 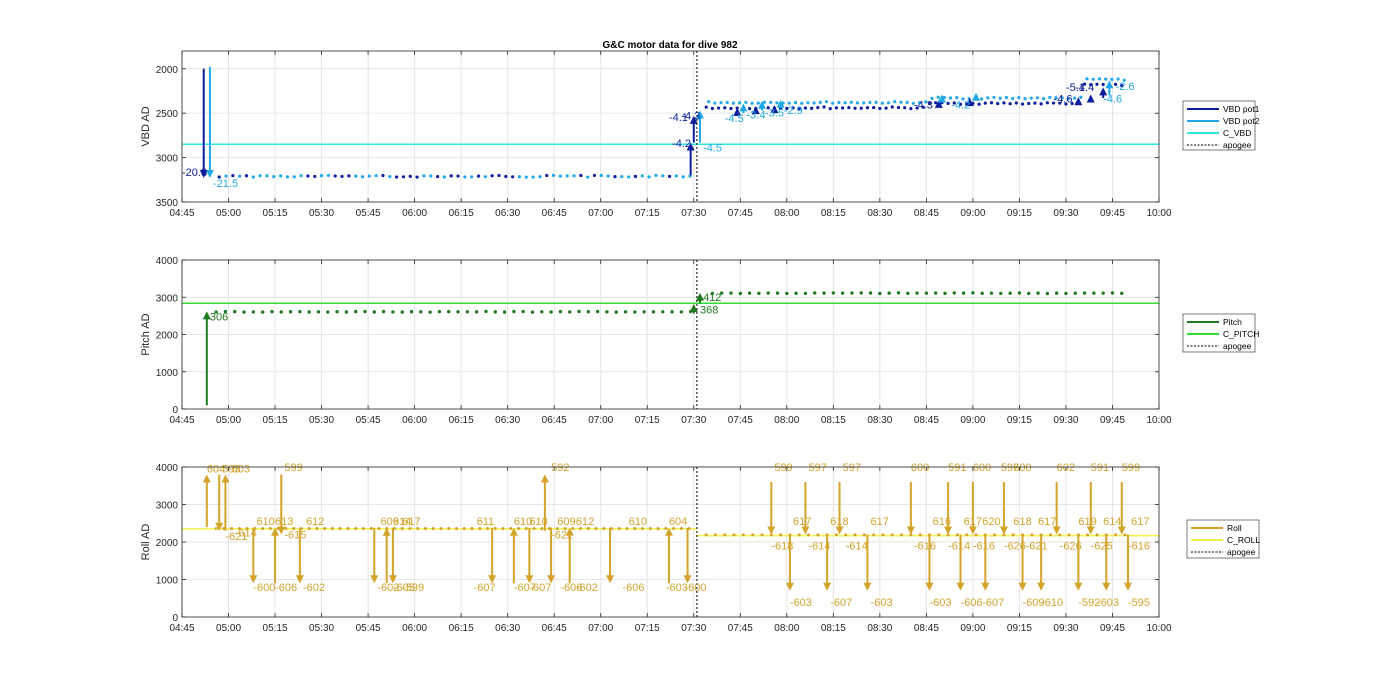 What do you see at coordinates (1075, 88) in the screenshot?
I see `vbd-value-label: -5.1` at bounding box center [1075, 88].